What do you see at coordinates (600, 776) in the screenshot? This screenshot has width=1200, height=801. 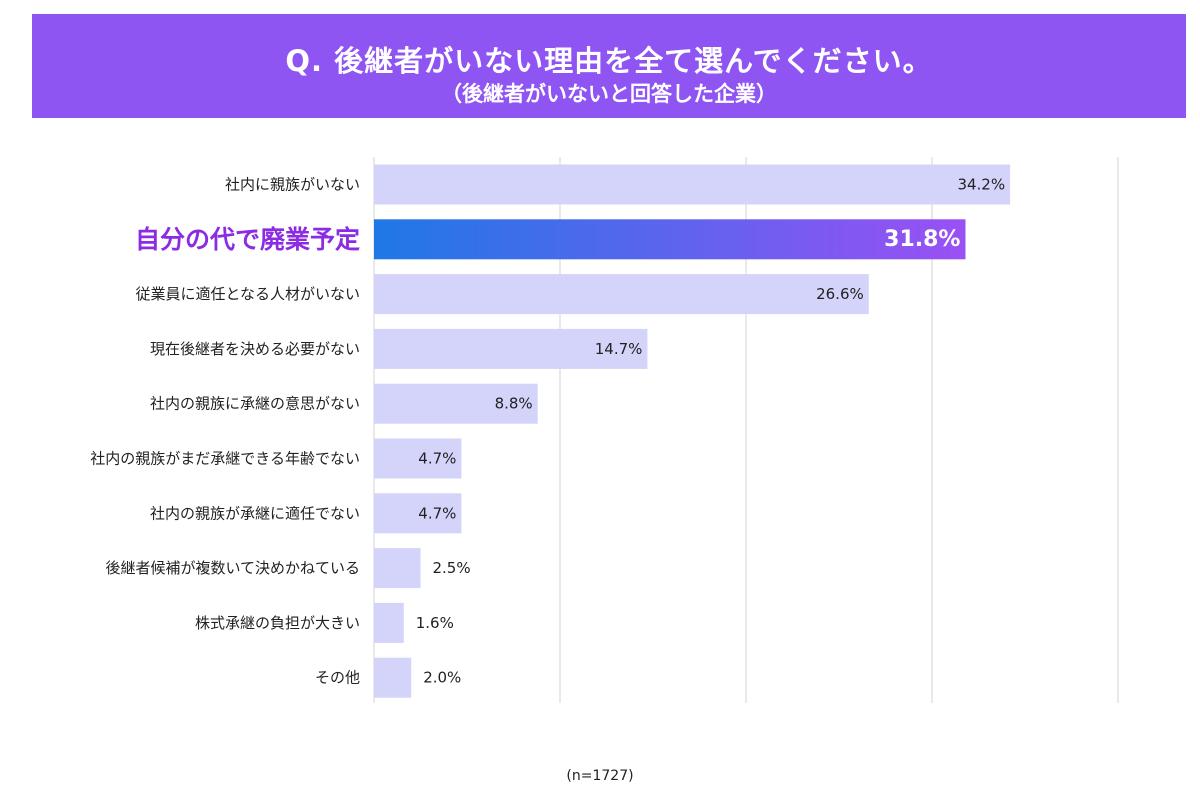 I see `sample-size-note: (n=1727)` at bounding box center [600, 776].